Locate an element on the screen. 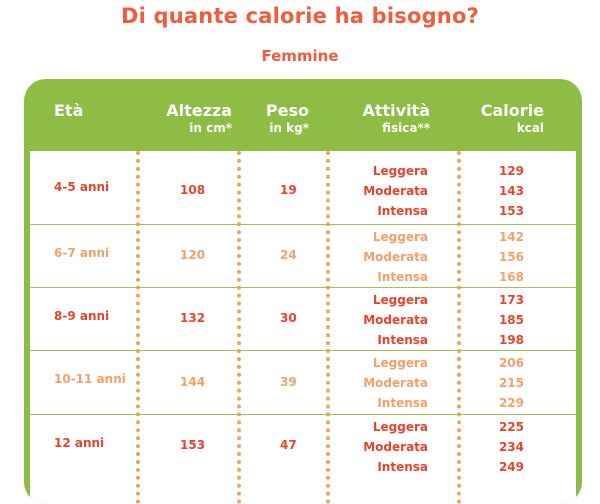 Image resolution: width=600 pixels, height=504 pixels. weight-cell: 19 is located at coordinates (288, 190).